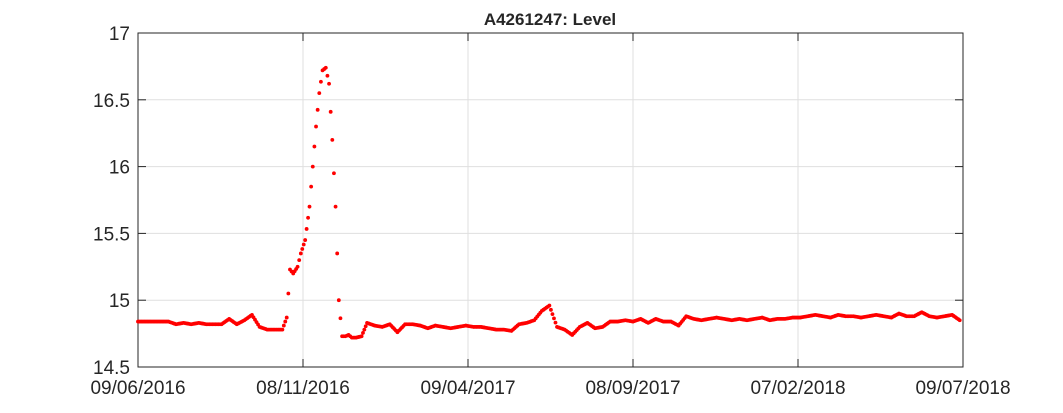 This screenshot has width=1063, height=413. I want to click on x-tick-label: 09/07/2018, so click(962, 388).